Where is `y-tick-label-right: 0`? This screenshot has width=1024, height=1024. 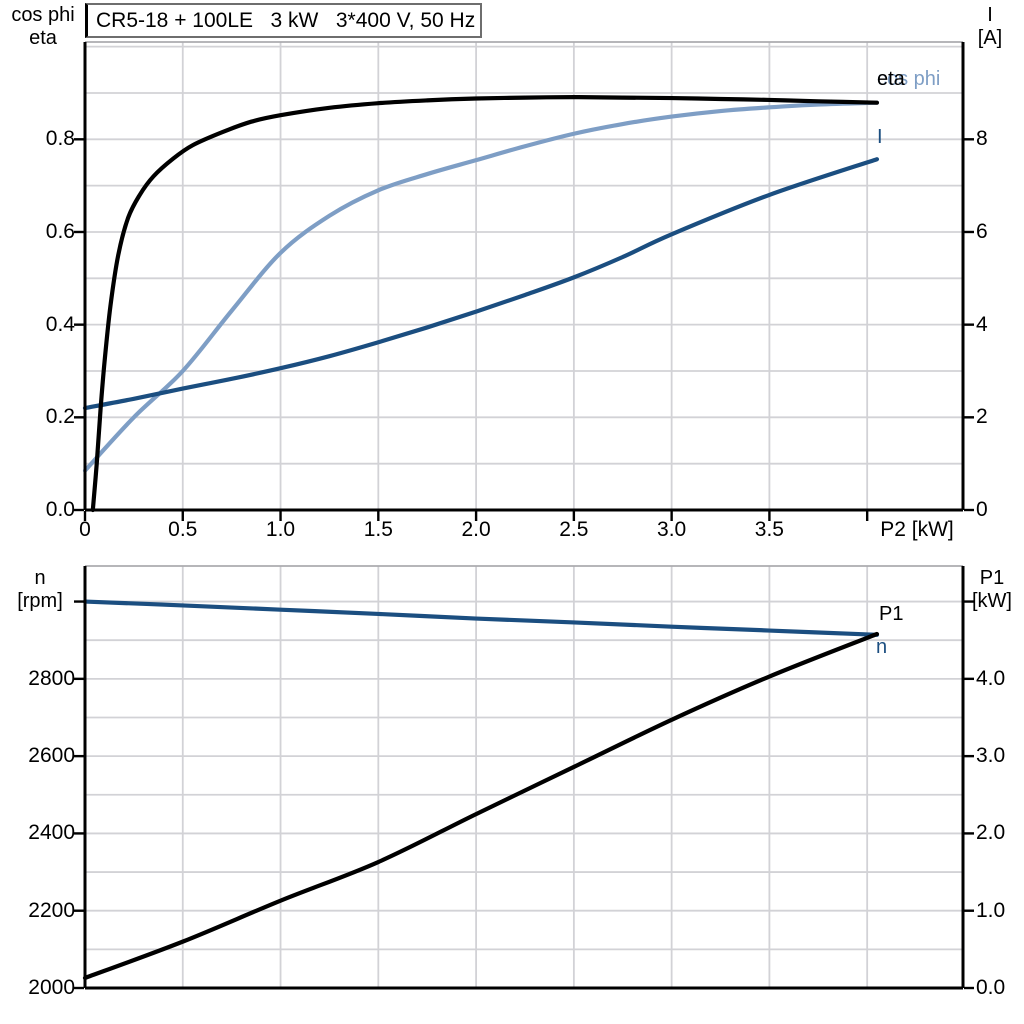
y-tick-label-right: 0 is located at coordinates (982, 509).